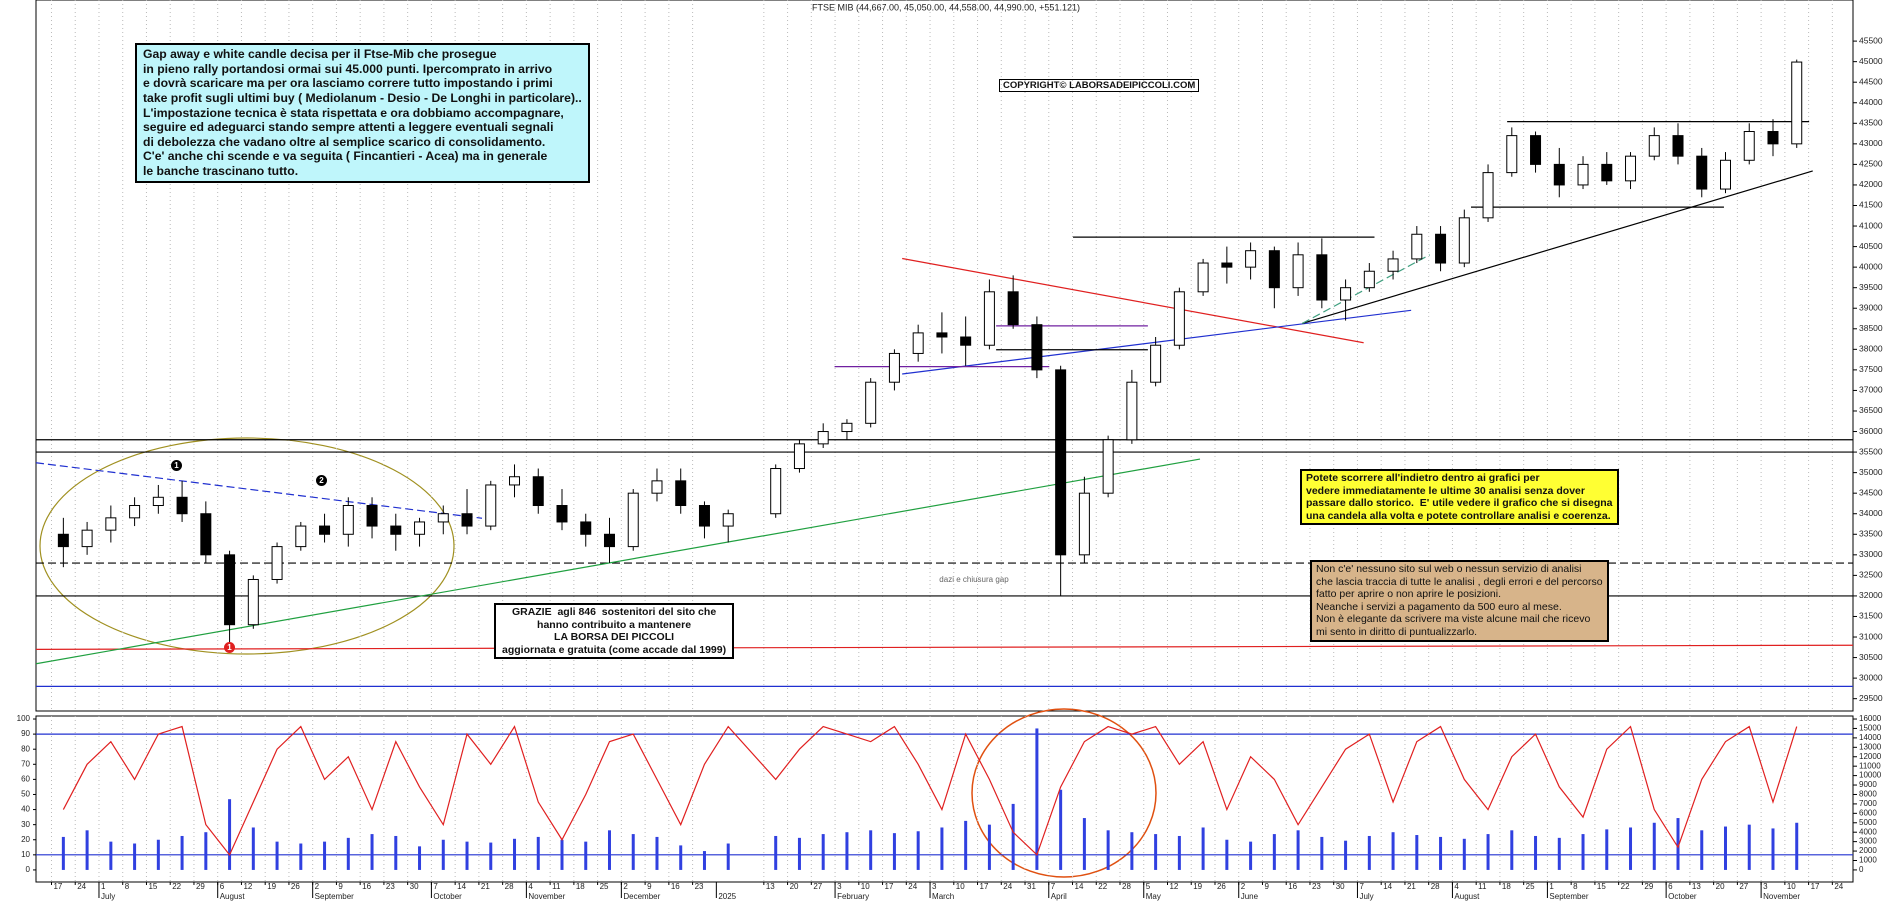 This screenshot has width=1890, height=902. I want to click on y-tick-label: 38000, so click(1871, 349).